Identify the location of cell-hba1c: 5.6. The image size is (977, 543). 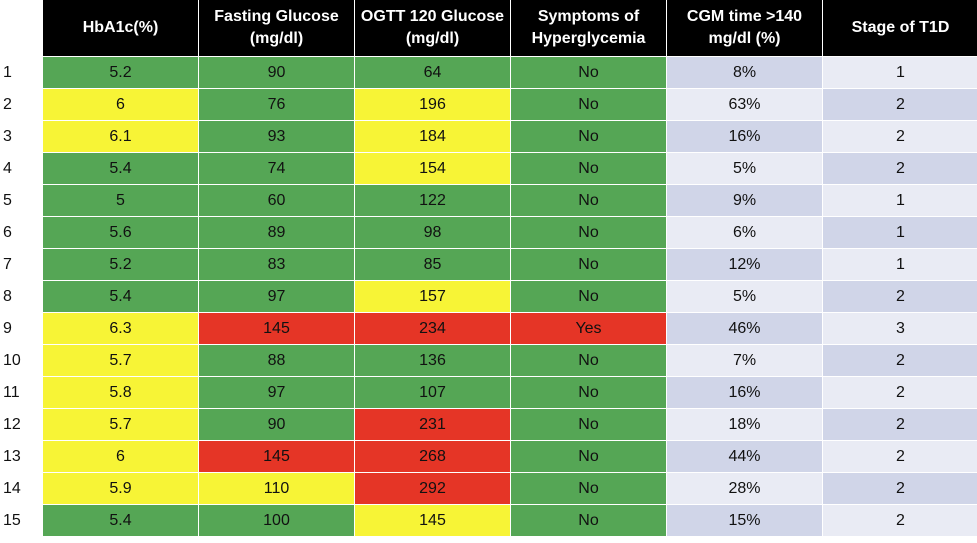
(120, 232).